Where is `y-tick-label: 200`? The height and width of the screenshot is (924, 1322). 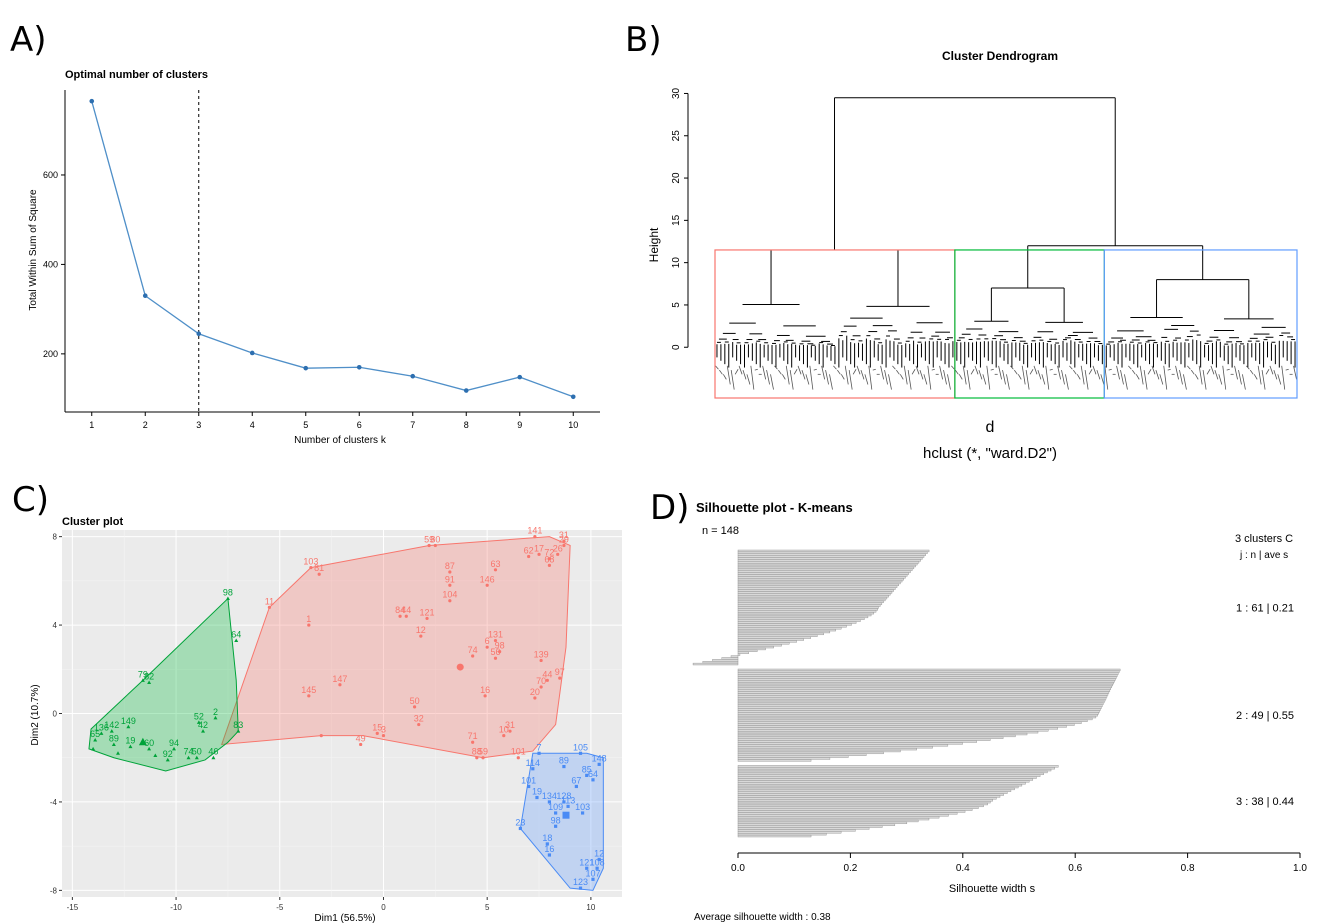
y-tick-label: 200 is located at coordinates (50, 354).